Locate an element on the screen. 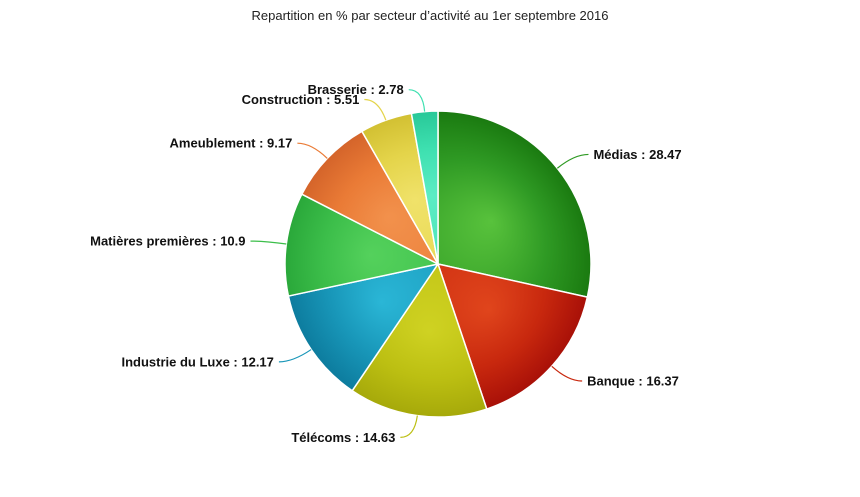 The width and height of the screenshot is (860, 497). pie-slice-ameublement is located at coordinates (370, 197).